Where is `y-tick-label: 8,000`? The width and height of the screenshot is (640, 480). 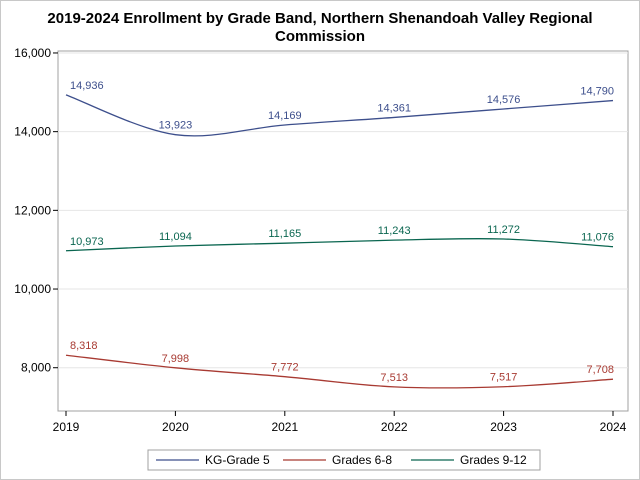
y-tick-label: 8,000 is located at coordinates (36, 368).